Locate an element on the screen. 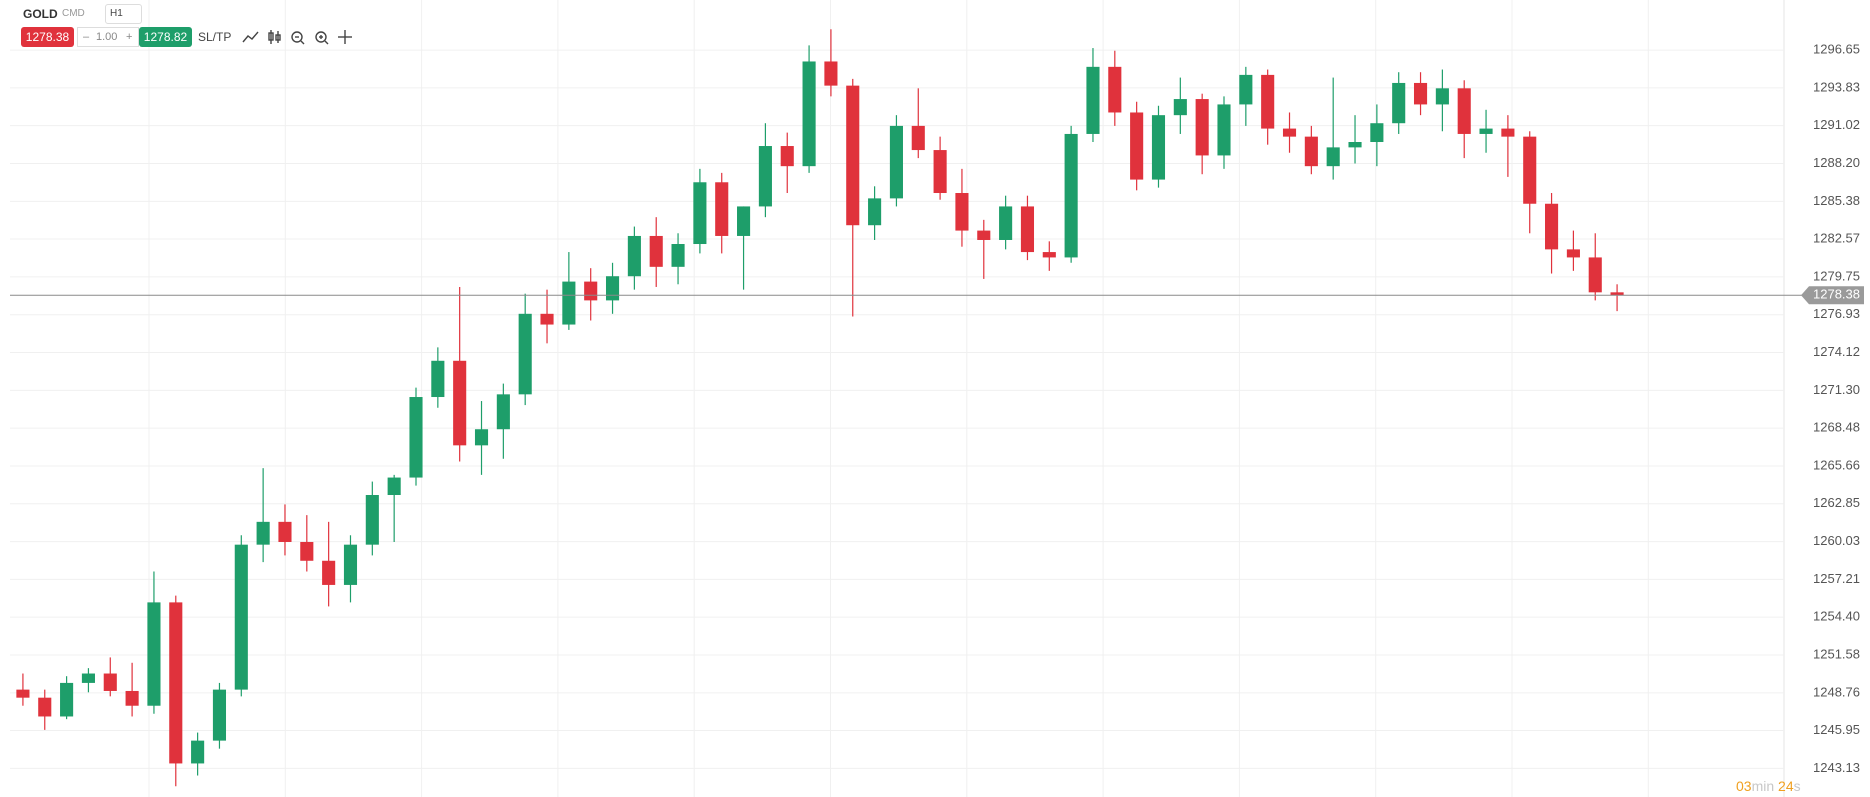 The height and width of the screenshot is (797, 1870). zoom-in is located at coordinates (322, 38).